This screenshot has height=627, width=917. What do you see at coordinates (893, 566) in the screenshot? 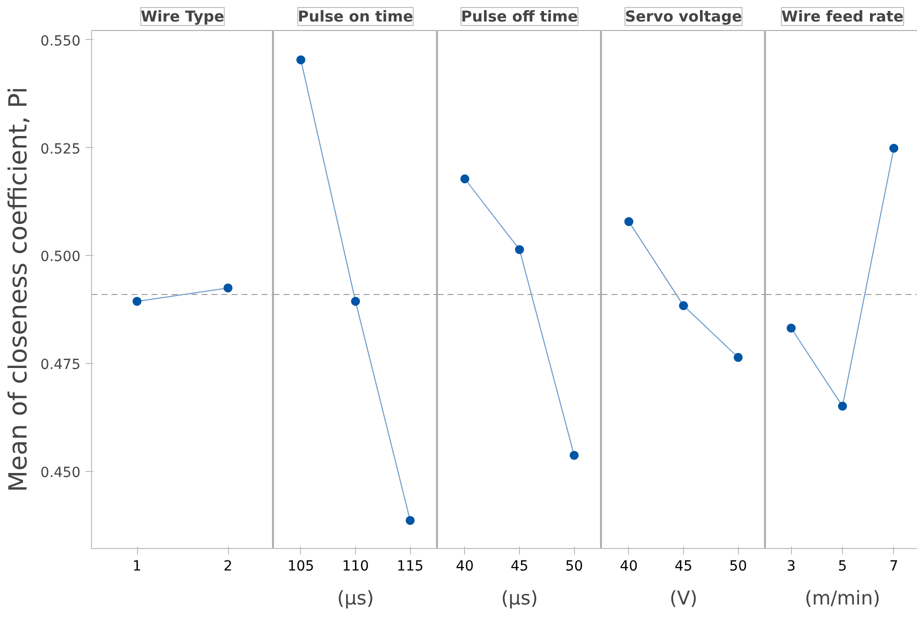
I see `x-tick-label: 7` at bounding box center [893, 566].